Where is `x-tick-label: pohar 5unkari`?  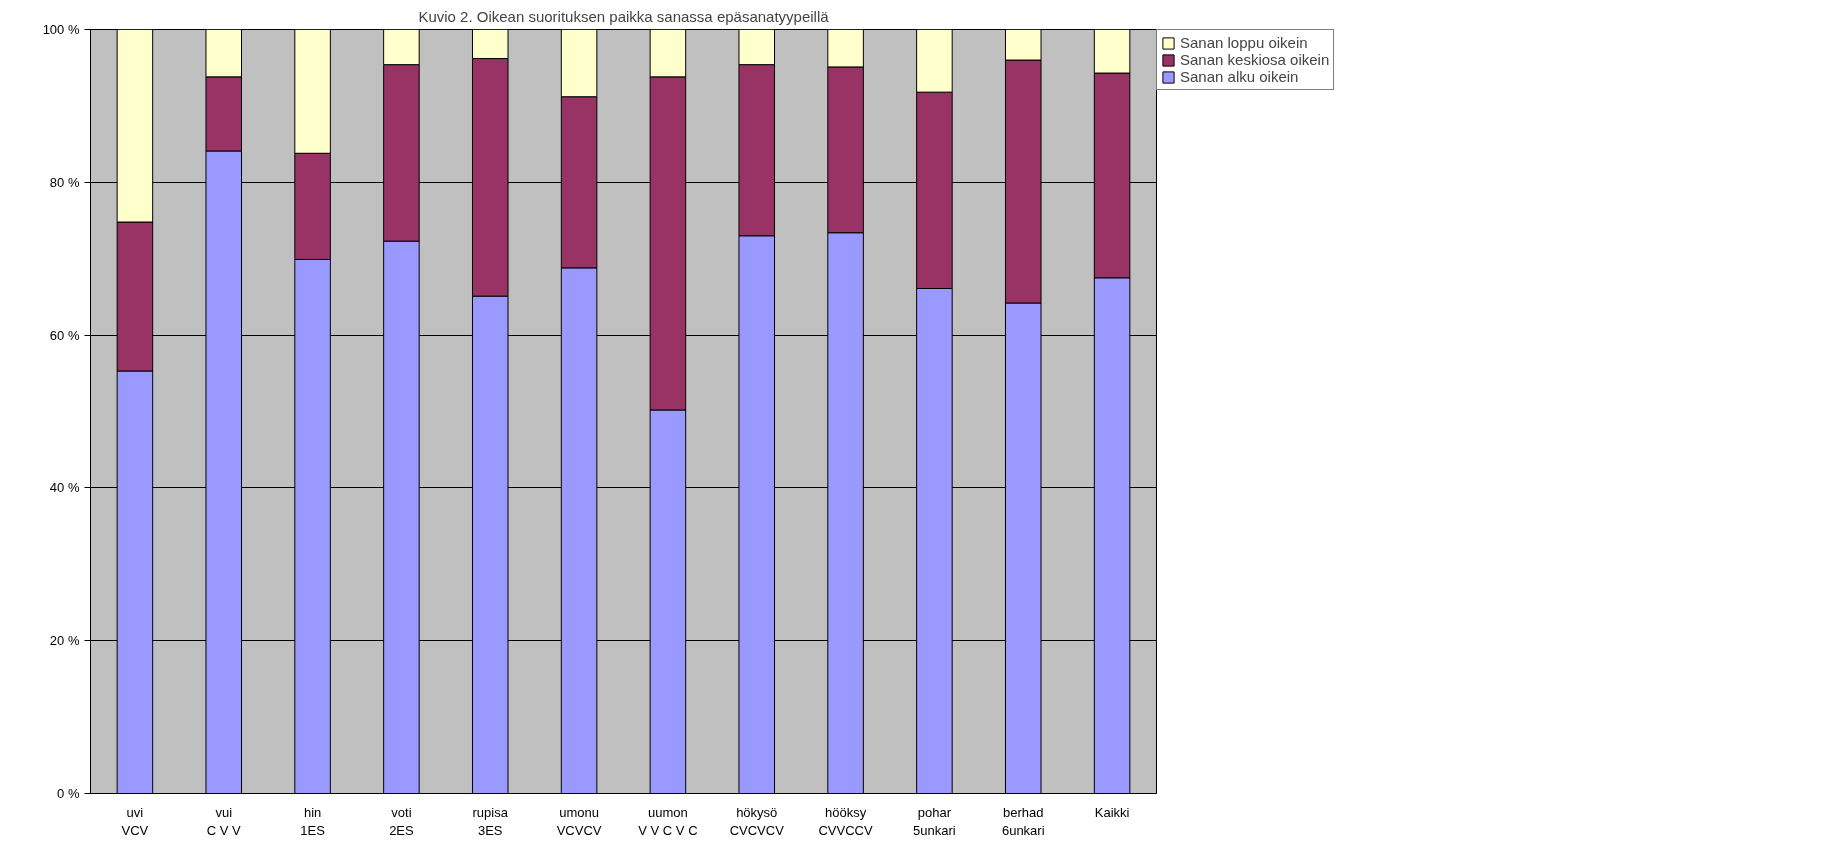 x-tick-label: pohar 5unkari is located at coordinates (934, 821).